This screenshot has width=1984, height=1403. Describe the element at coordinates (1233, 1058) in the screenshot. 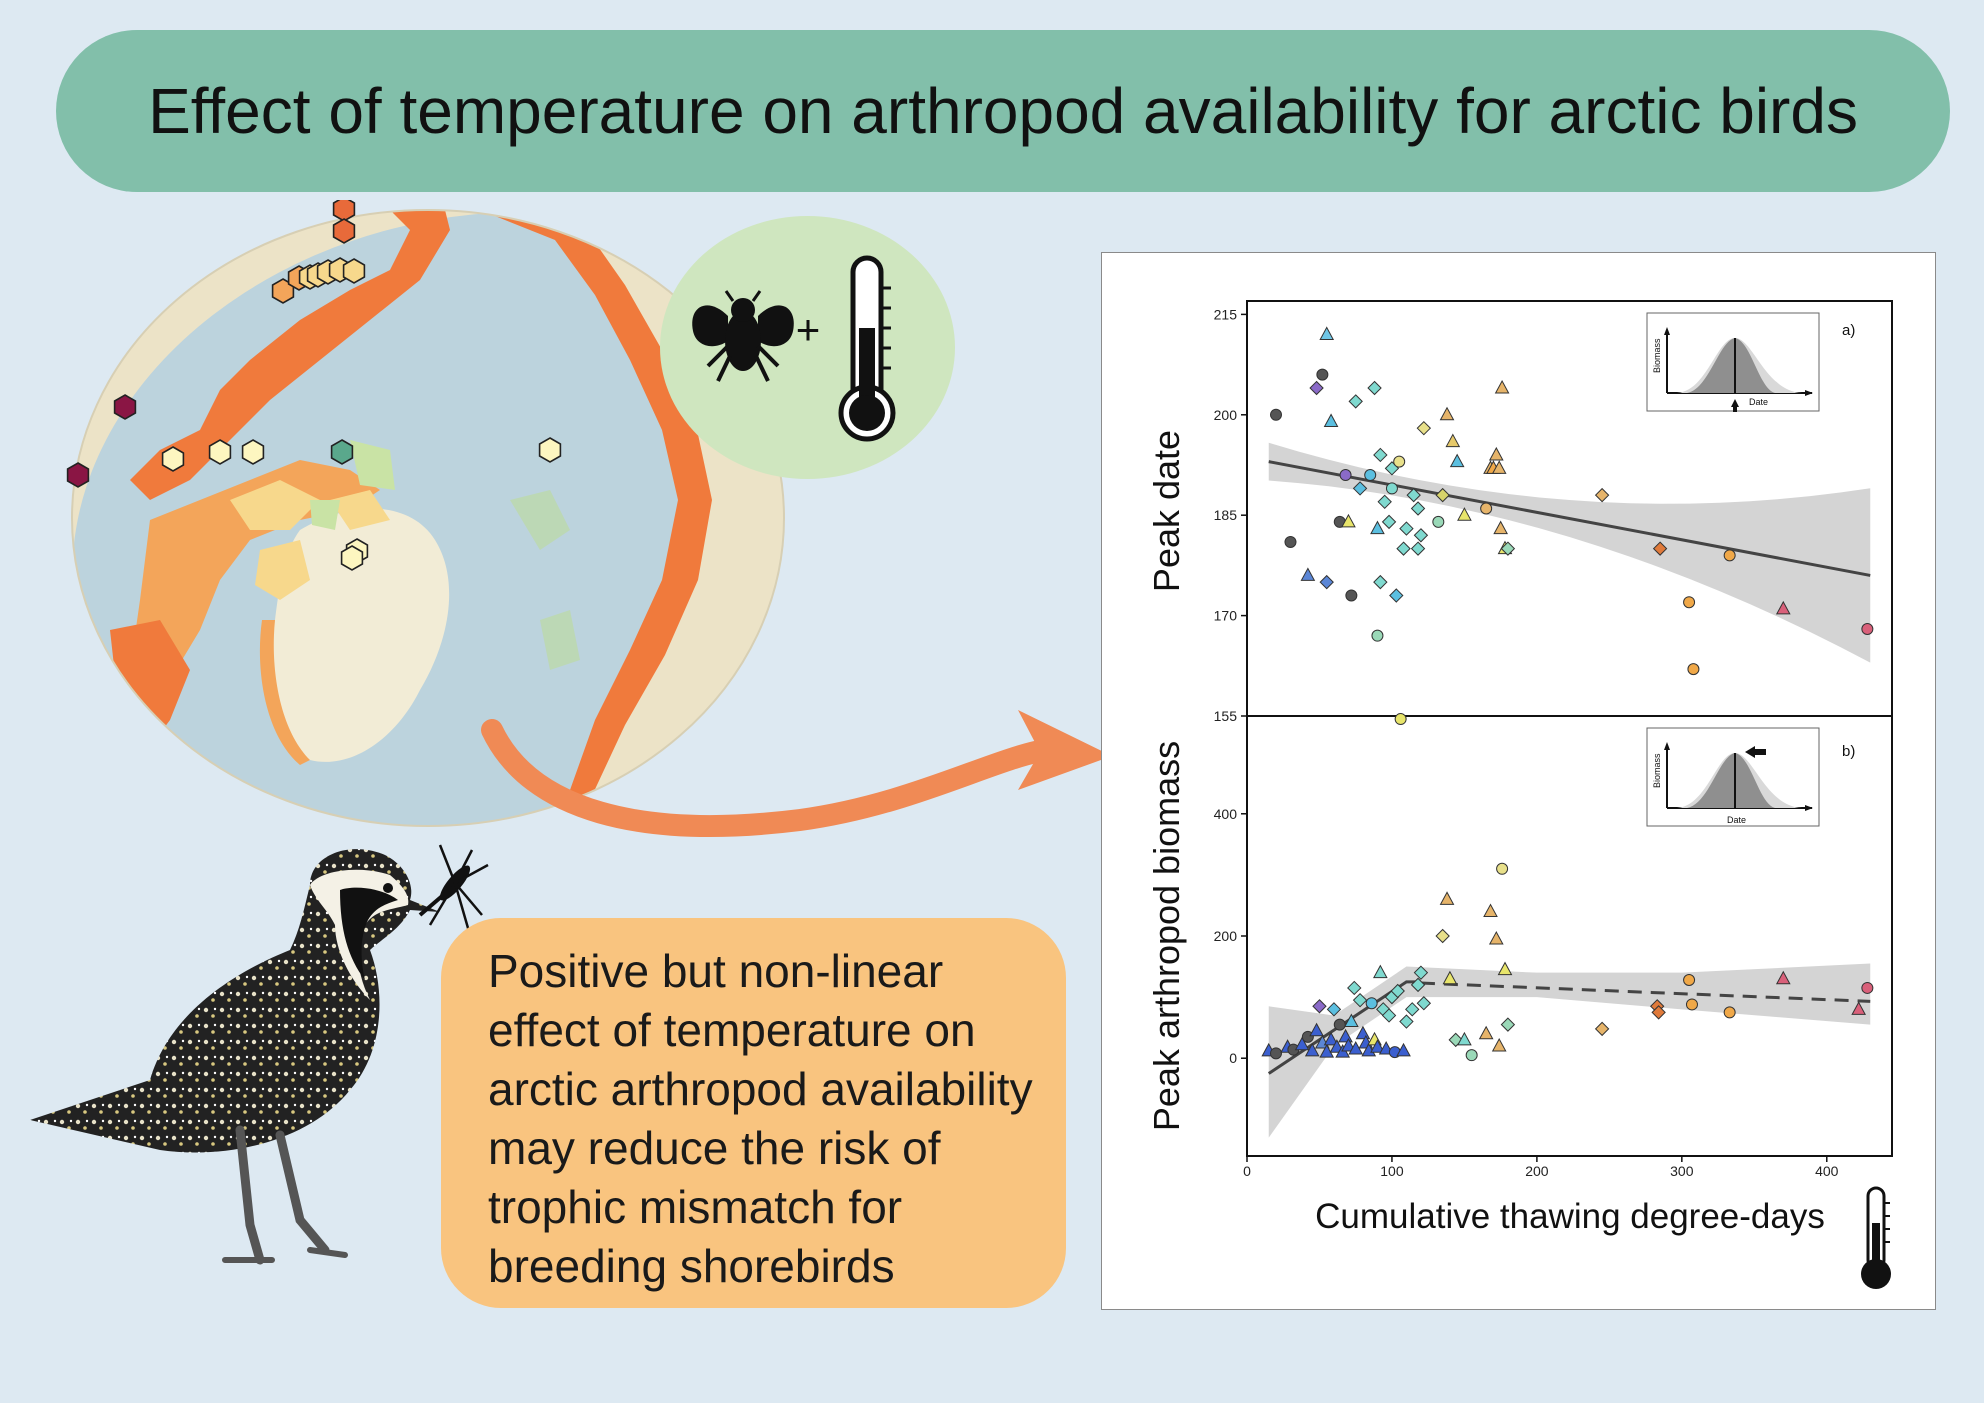

I see `y-tick-label: 0` at that location.